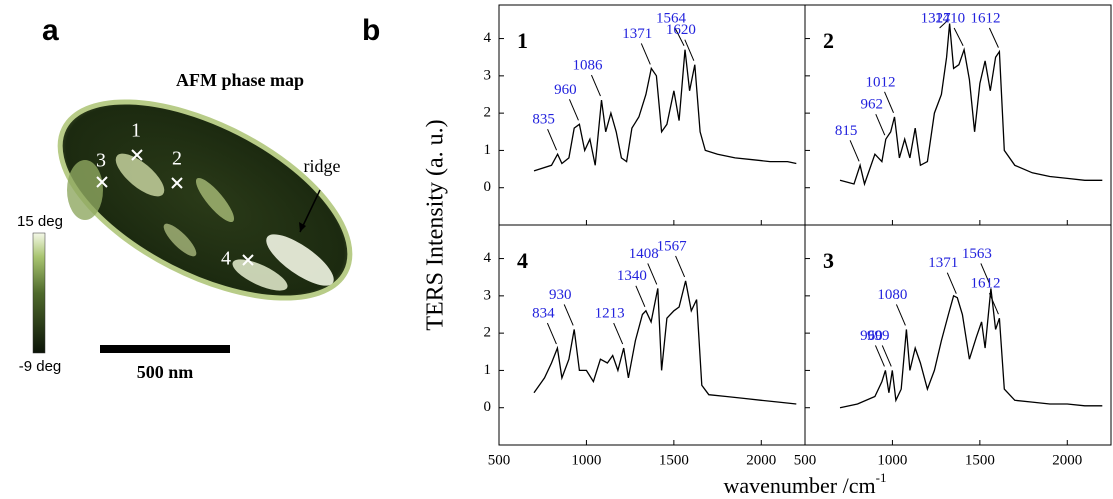 Image resolution: width=1113 pixels, height=499 pixels. What do you see at coordinates (371, 30) in the screenshot?
I see `panel-label: b` at bounding box center [371, 30].